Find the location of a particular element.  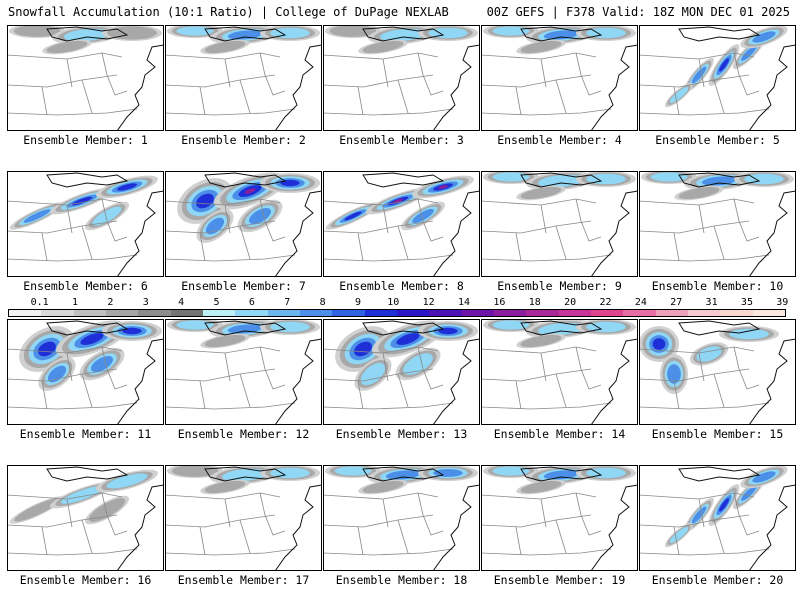

member-caption: Ensemble Member: 3 is located at coordinates (401, 140).